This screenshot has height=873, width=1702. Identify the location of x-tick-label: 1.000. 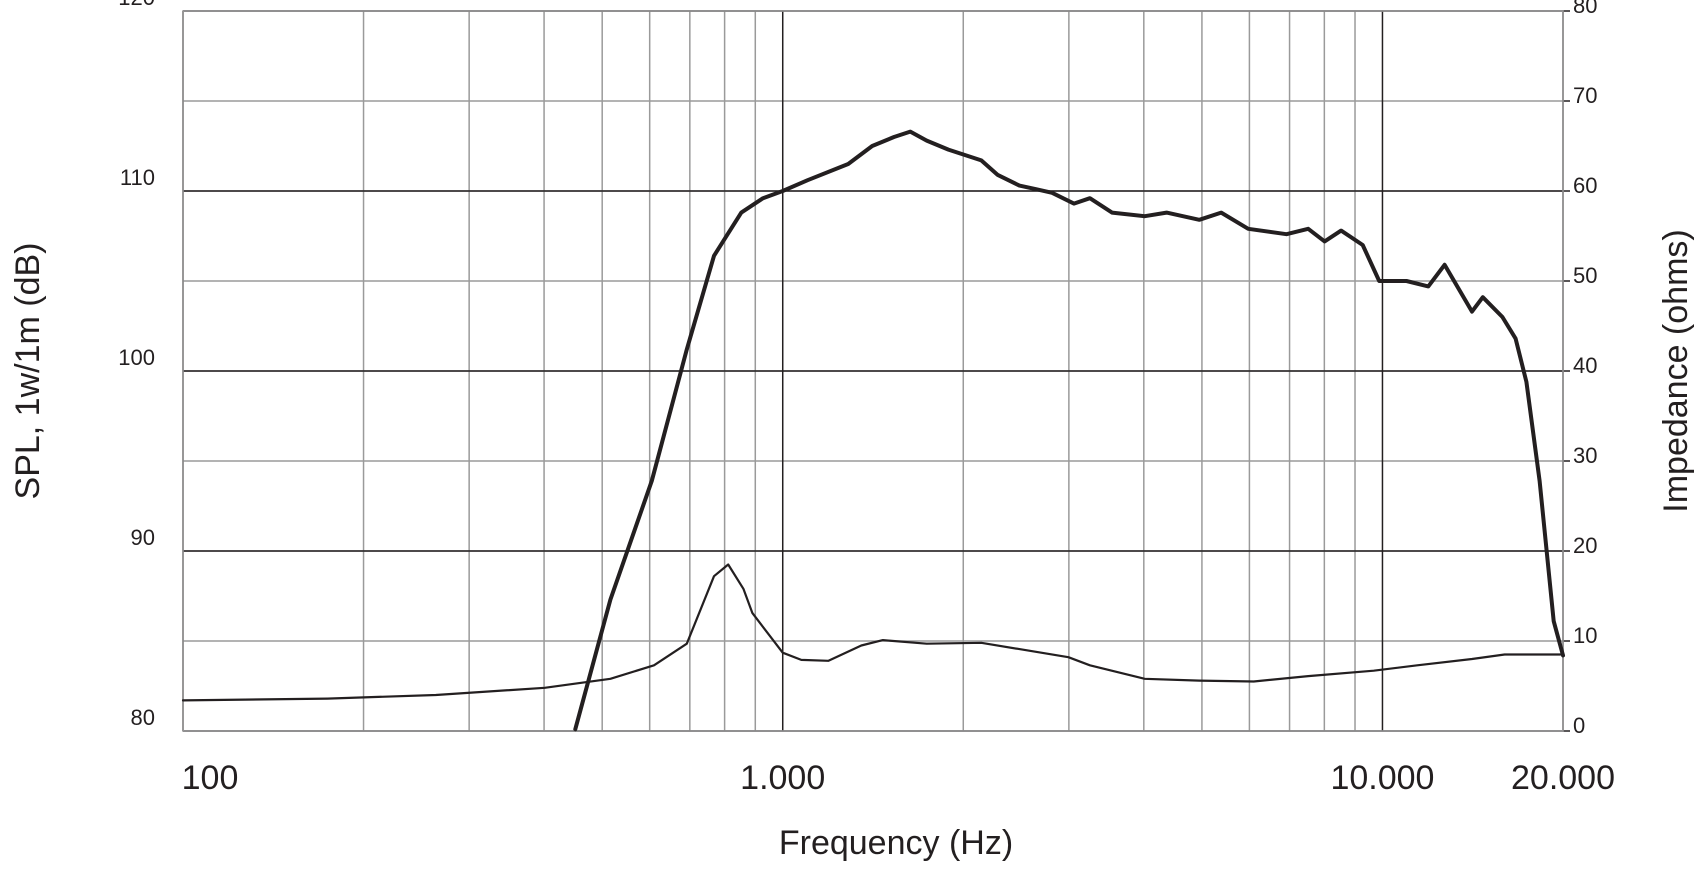
(782, 778).